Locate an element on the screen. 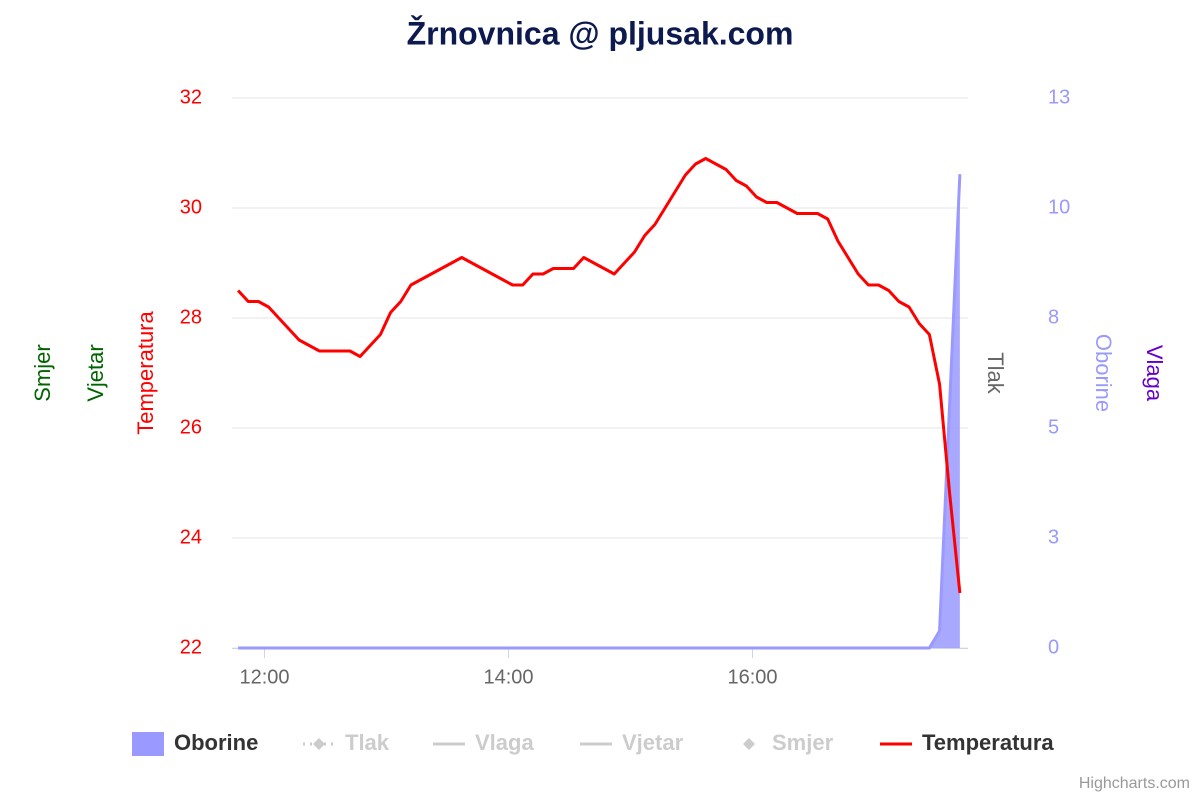 The image size is (1200, 805). y-tick-label: 26 is located at coordinates (191, 427).